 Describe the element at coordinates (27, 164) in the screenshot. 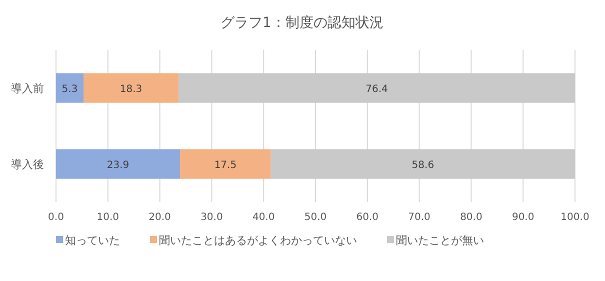

I see `y-tick-label: 導入後` at that location.